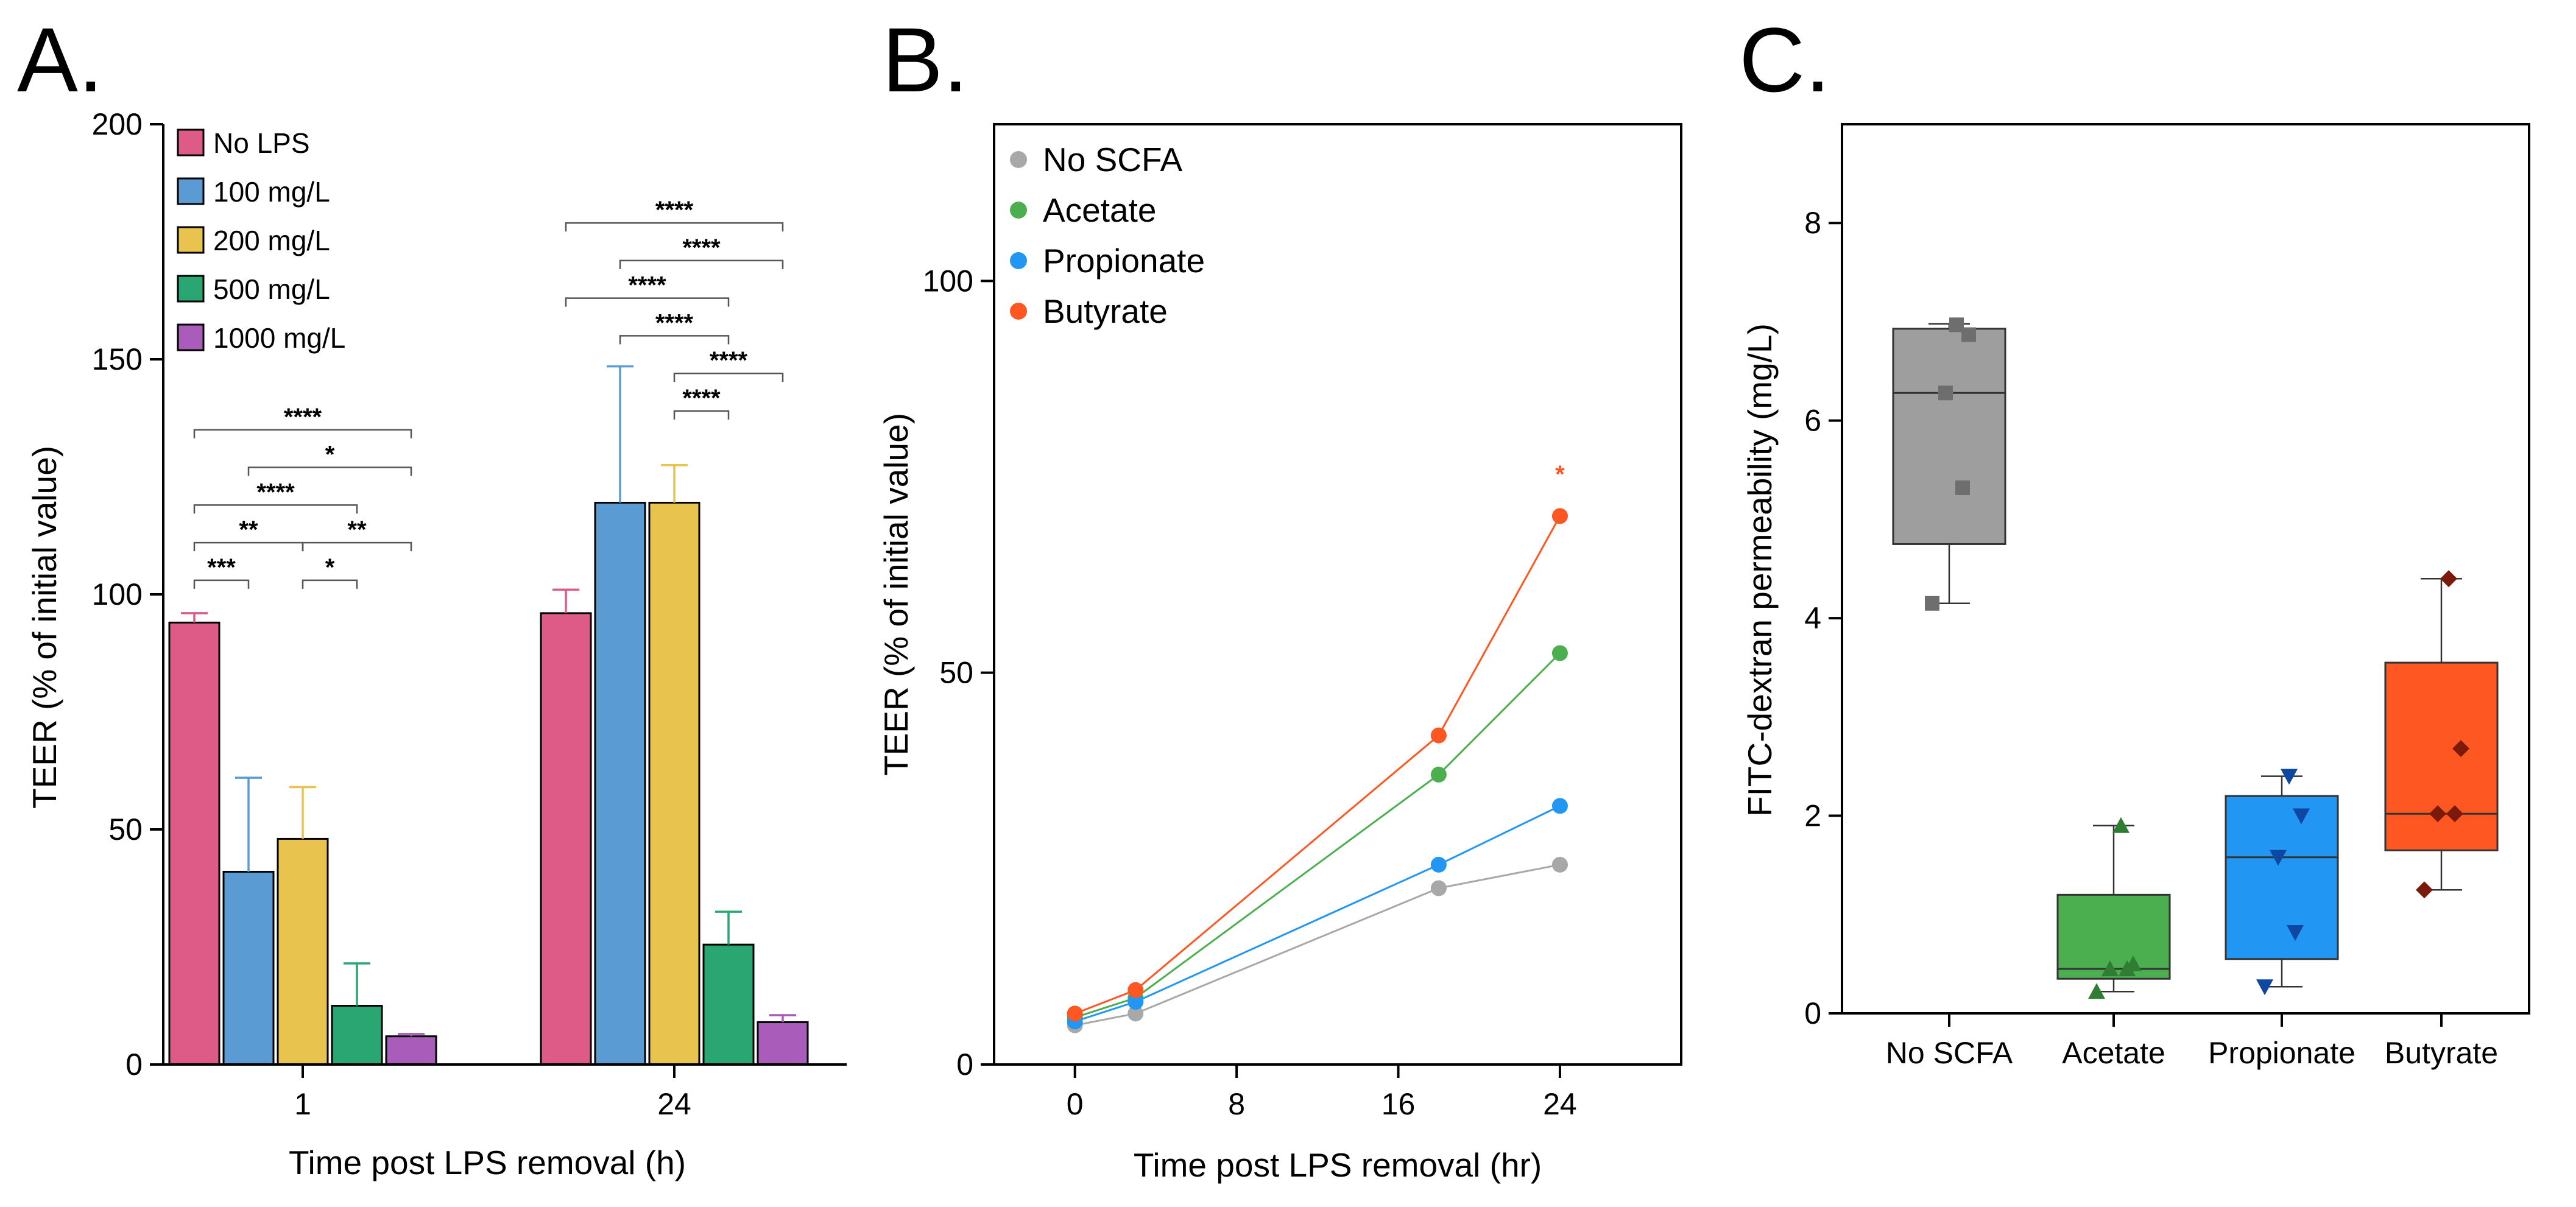 Image resolution: width=2576 pixels, height=1207 pixels. Describe the element at coordinates (1113, 159) in the screenshot. I see `legend-label: No SCFA` at that location.